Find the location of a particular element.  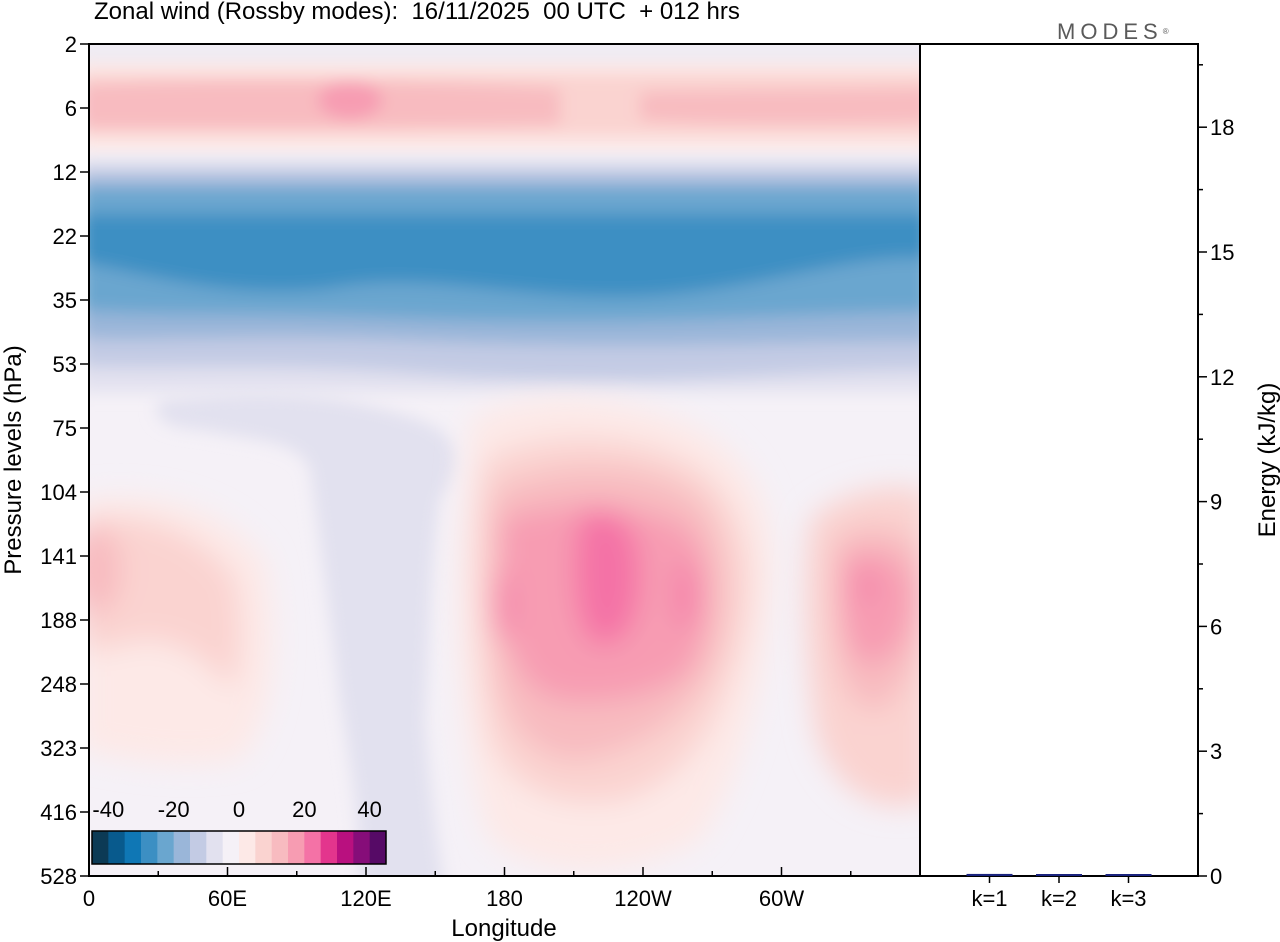

x-tick-label: 60E is located at coordinates (227, 898).